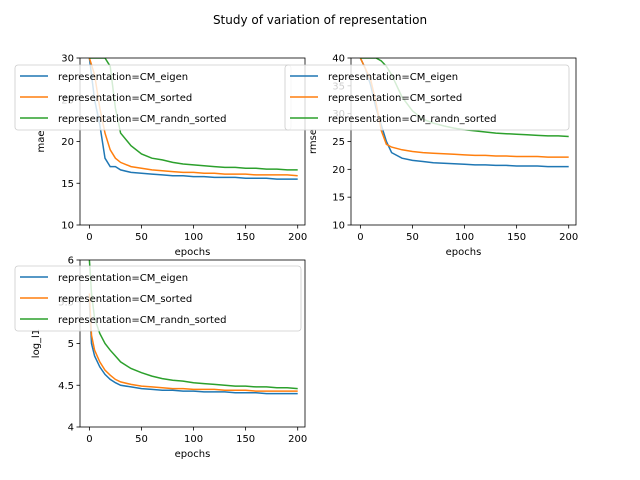  Describe the element at coordinates (71, 261) in the screenshot. I see `y-tick-label: 6` at that location.